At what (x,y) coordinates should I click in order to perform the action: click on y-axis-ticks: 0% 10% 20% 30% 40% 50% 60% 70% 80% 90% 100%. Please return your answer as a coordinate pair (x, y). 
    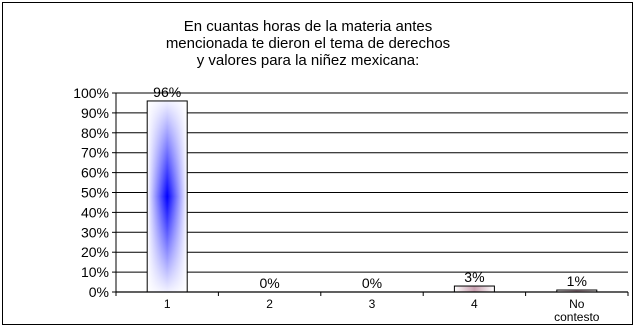
    Looking at the image, I should click on (94, 192).